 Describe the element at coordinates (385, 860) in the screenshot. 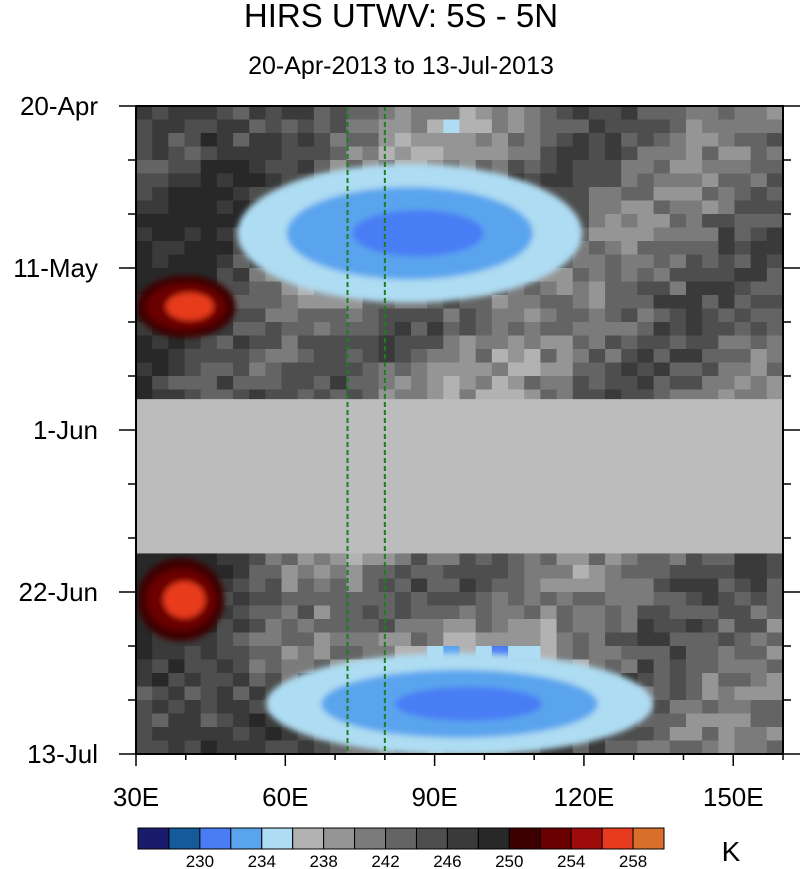

I see `colorbar-label: 242` at that location.